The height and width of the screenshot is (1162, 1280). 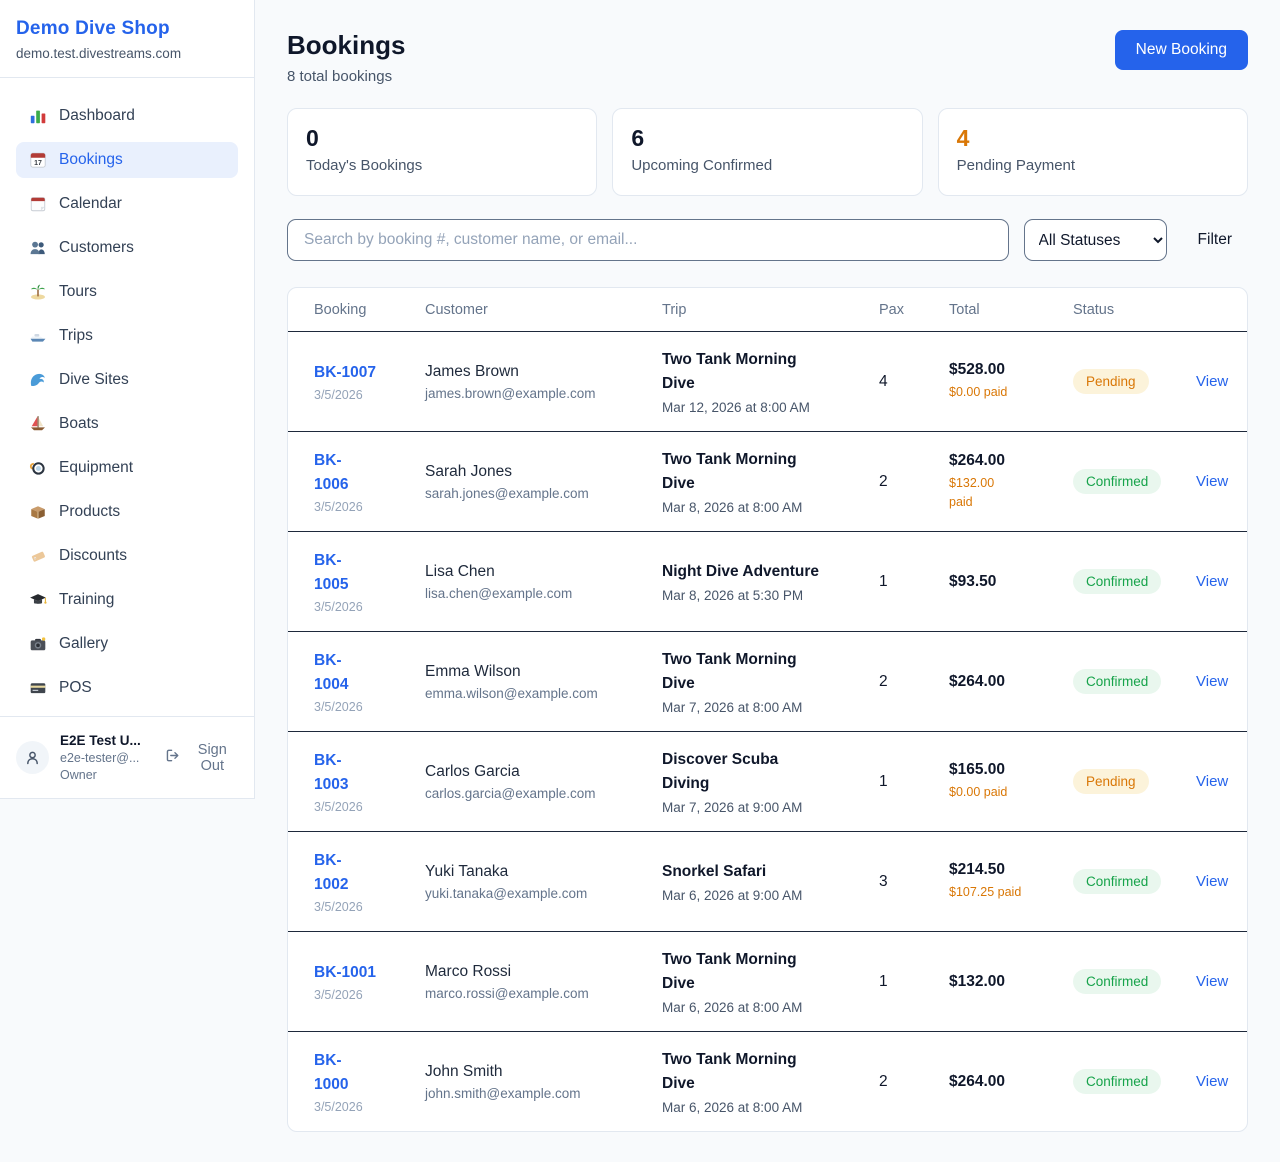 I want to click on sidebar-item-dive-sites: Dive Sites, so click(x=127, y=380).